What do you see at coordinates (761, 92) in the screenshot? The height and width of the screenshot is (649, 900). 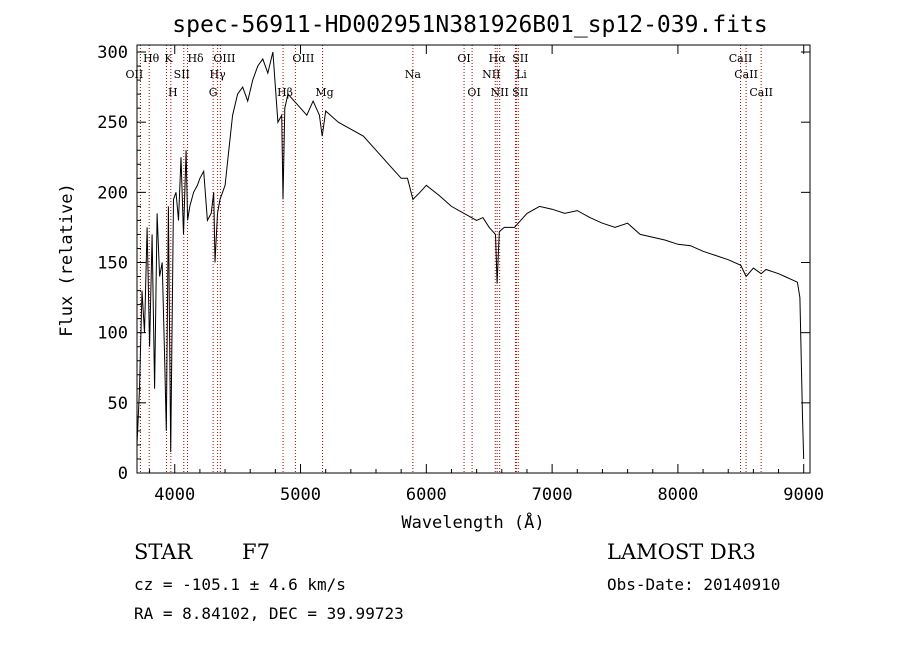 I see `line-label-23: CaII` at bounding box center [761, 92].